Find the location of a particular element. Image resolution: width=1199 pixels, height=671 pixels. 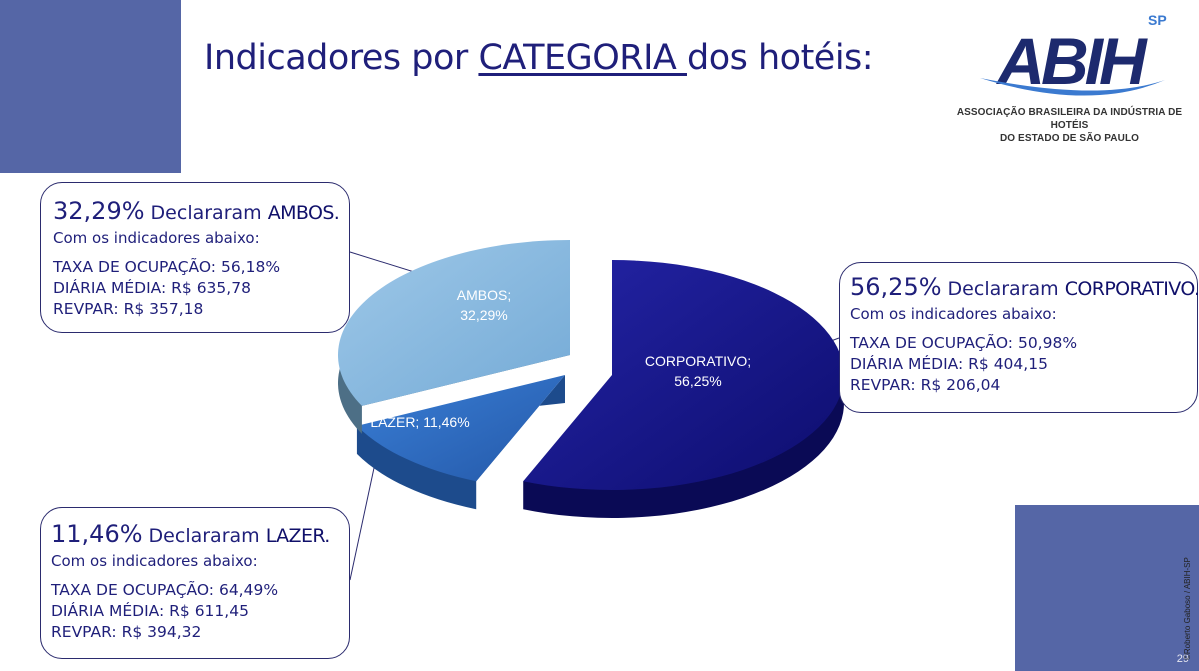

callout-ambos-diaria: DIÁRIA MÉDIA: R$ 635,78 is located at coordinates (152, 288).